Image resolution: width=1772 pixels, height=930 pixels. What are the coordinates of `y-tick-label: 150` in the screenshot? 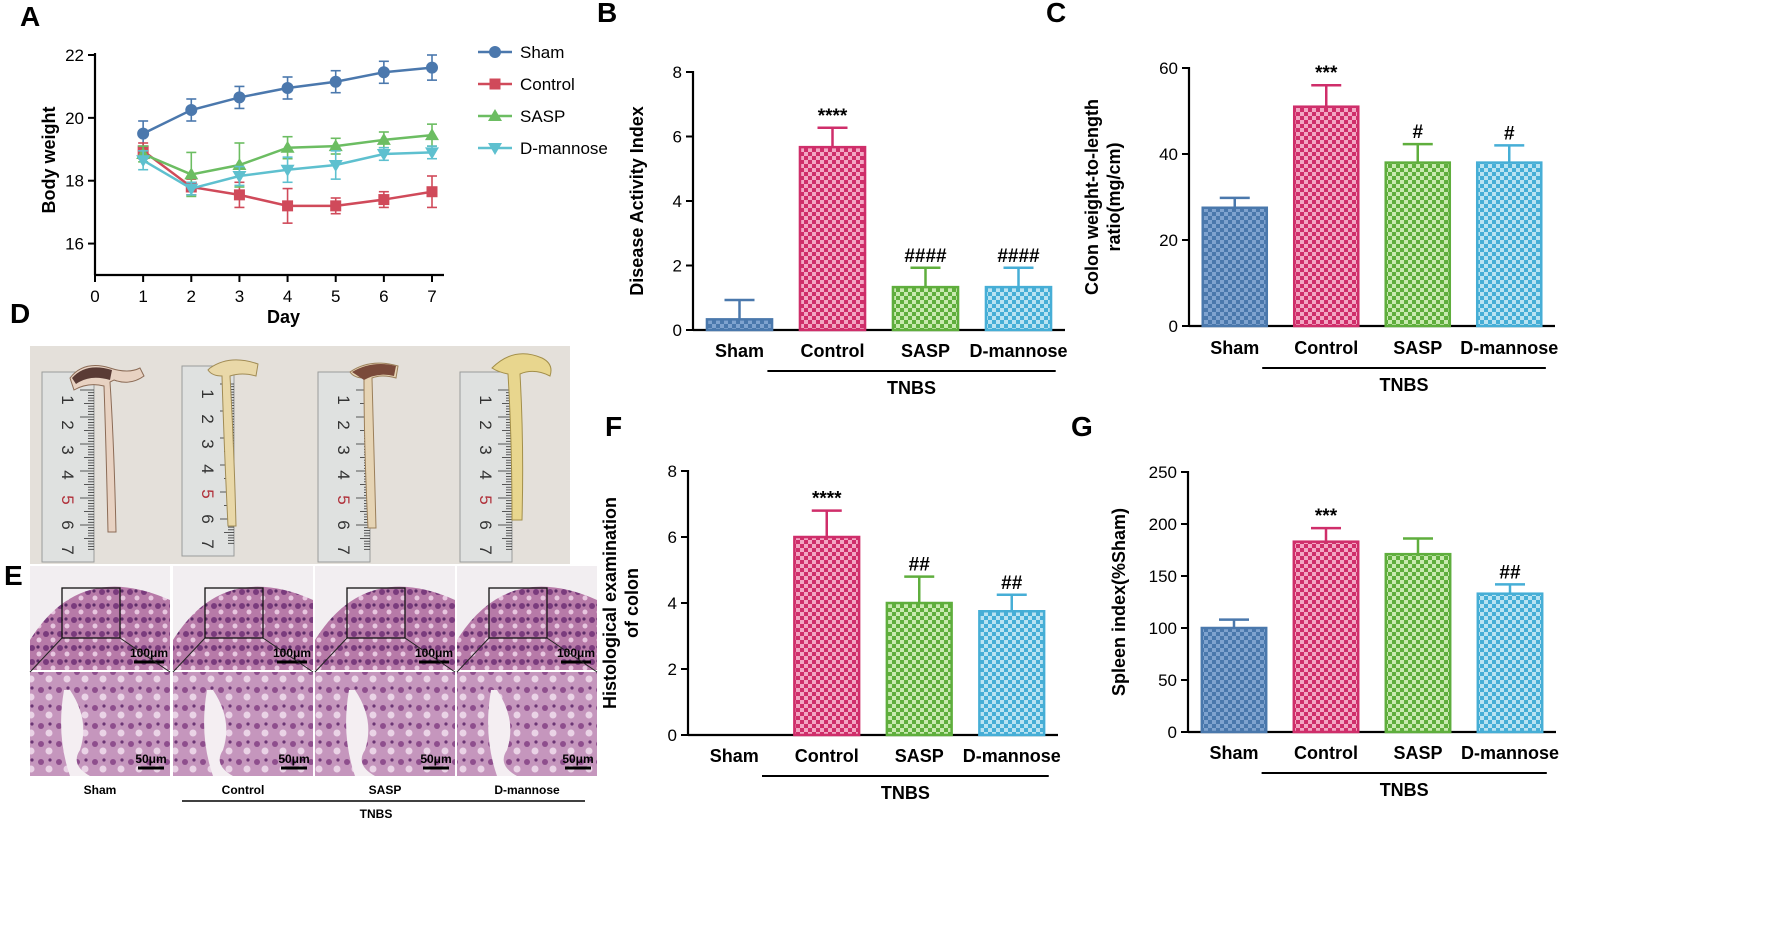 It's located at (1163, 576).